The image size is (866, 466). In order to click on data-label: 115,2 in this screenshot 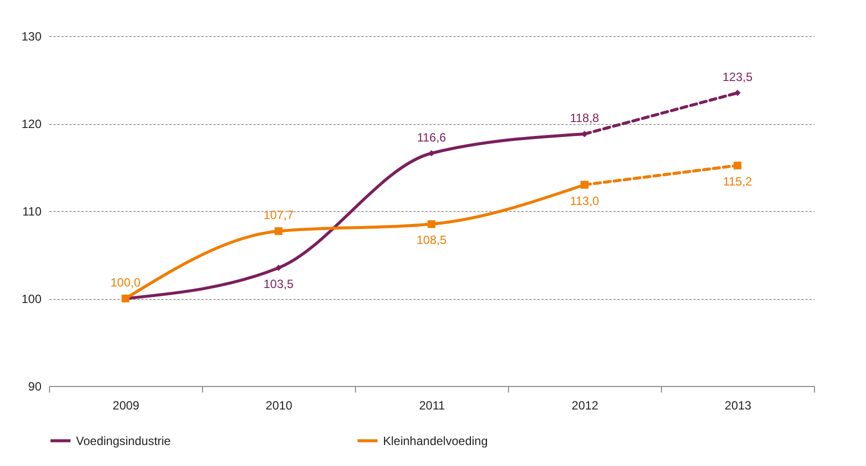, I will do `click(737, 181)`.